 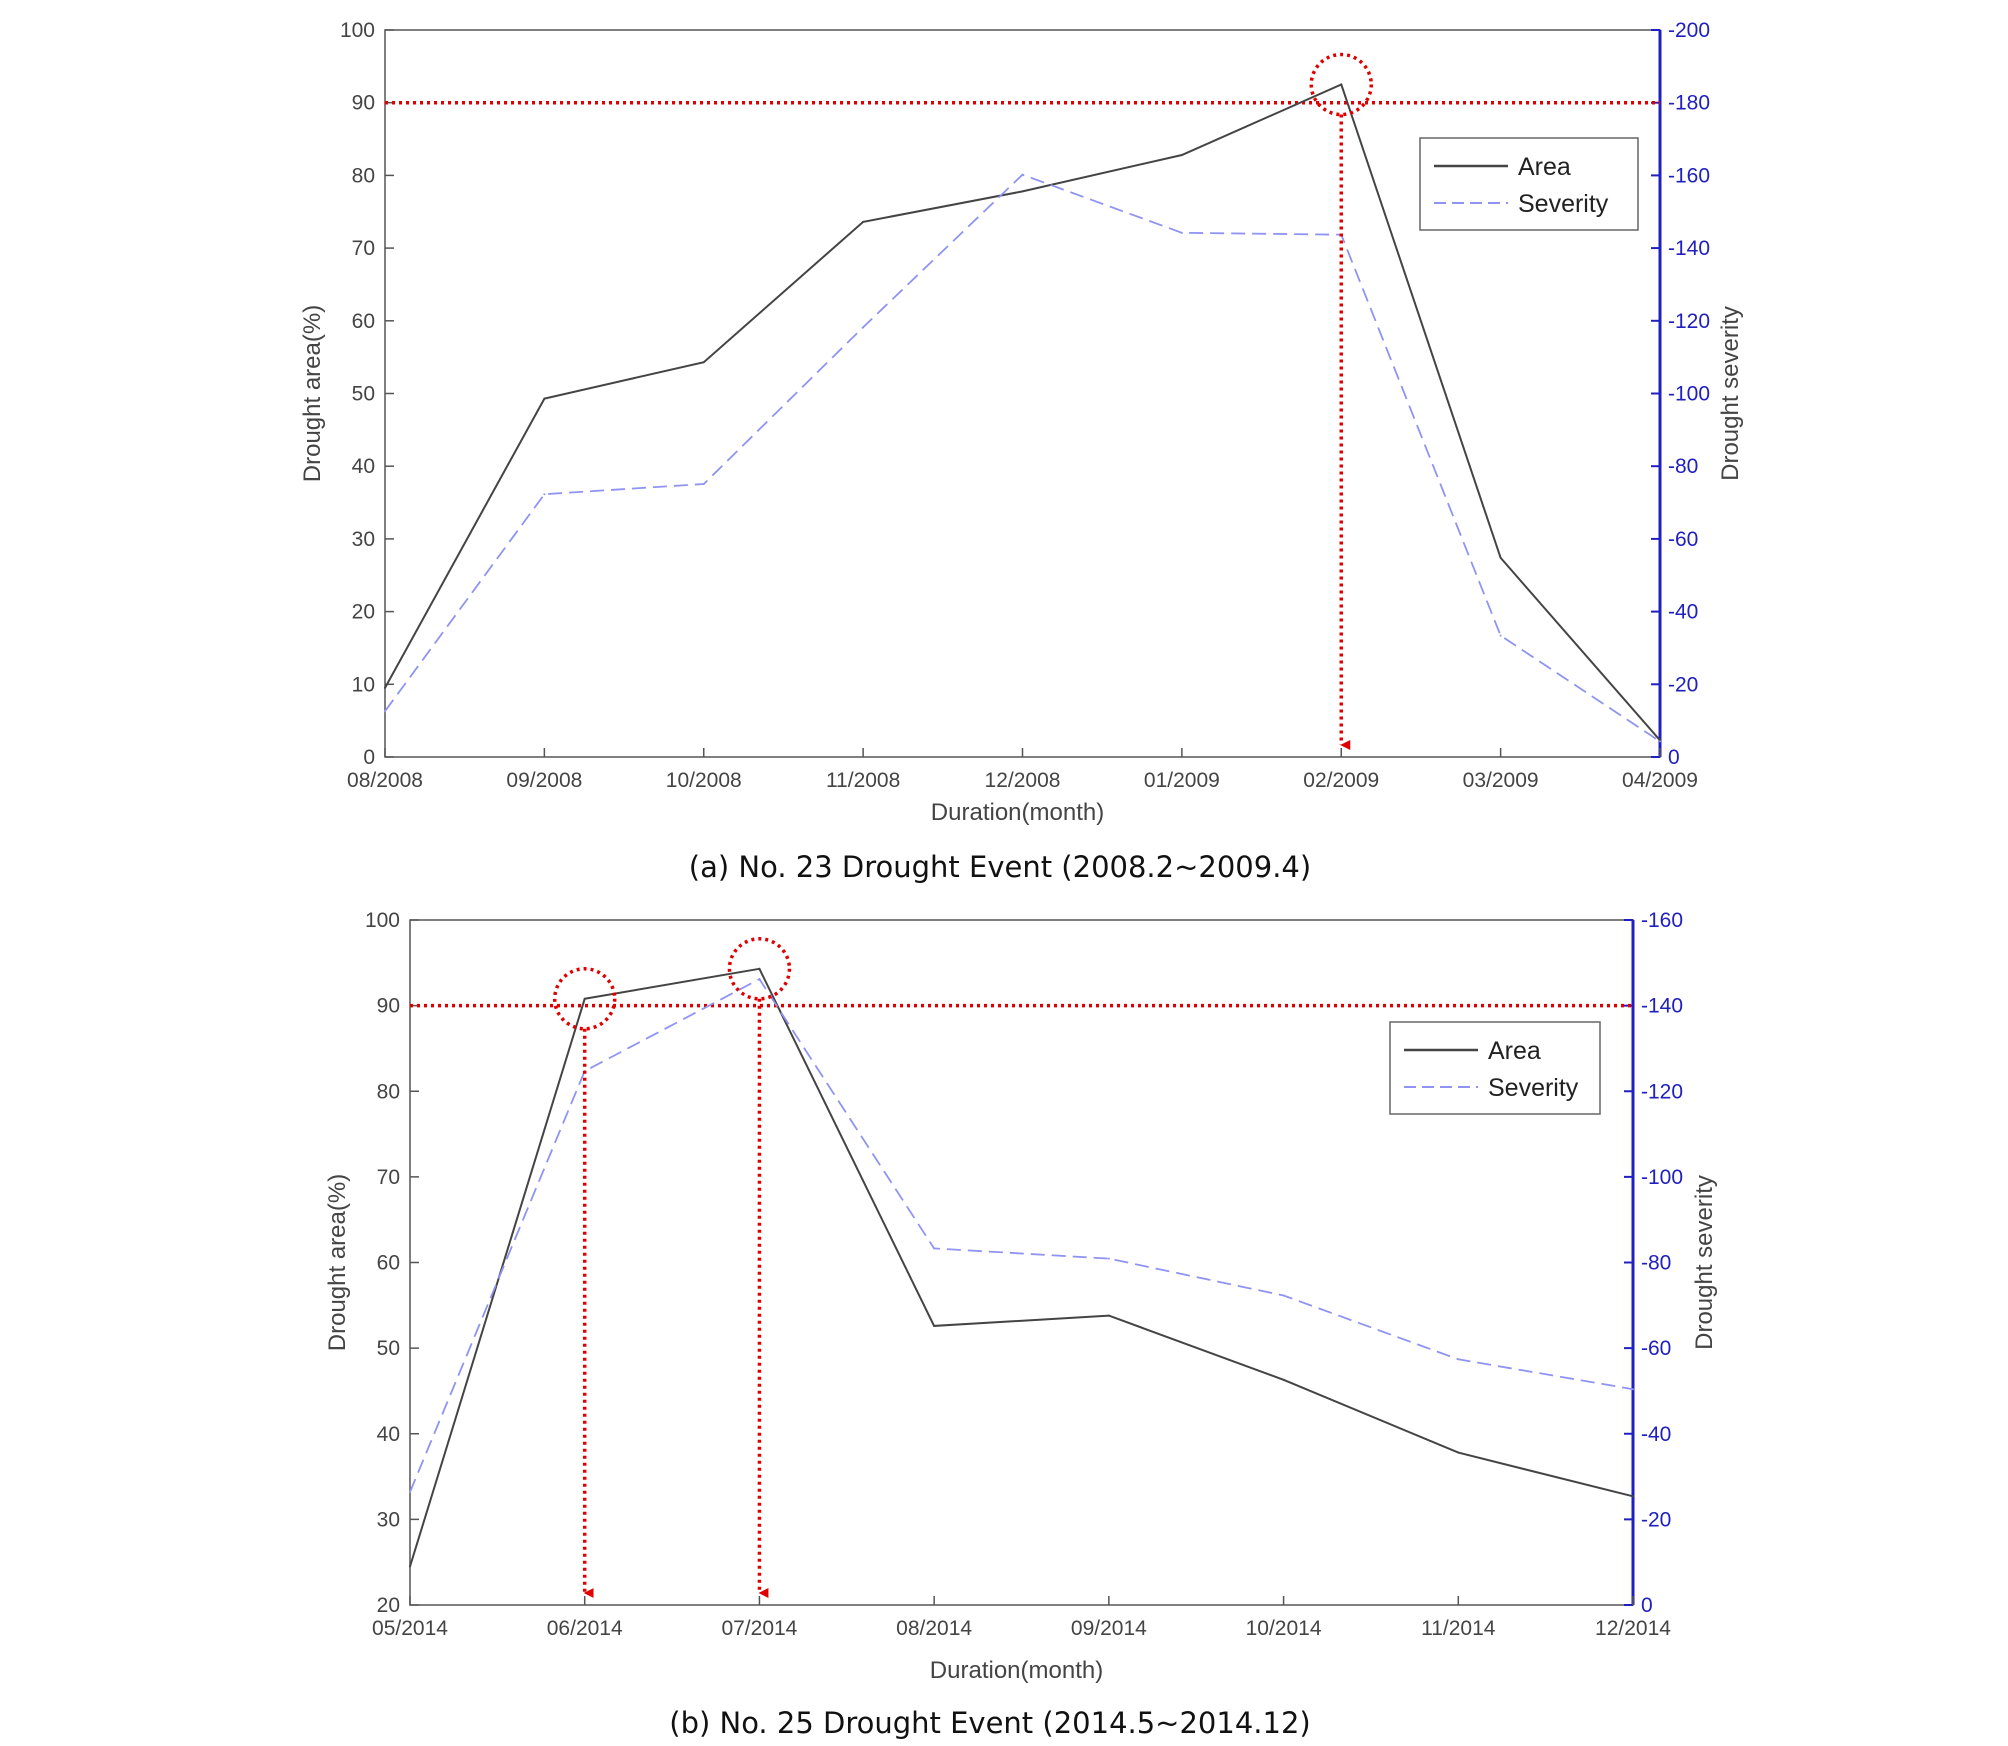 What do you see at coordinates (1000, 867) in the screenshot?
I see `figure-caption: (a) No. 23 Drought Event (2008.2~2009.4)` at bounding box center [1000, 867].